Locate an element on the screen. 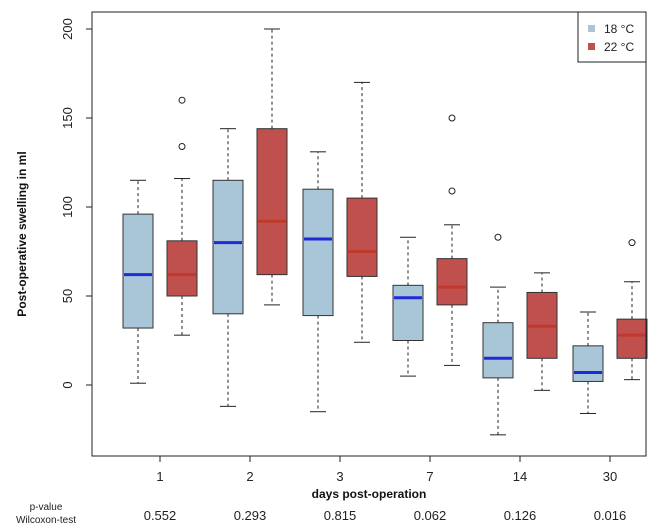 This screenshot has width=659, height=530. x-tick-label: 30 is located at coordinates (610, 476).